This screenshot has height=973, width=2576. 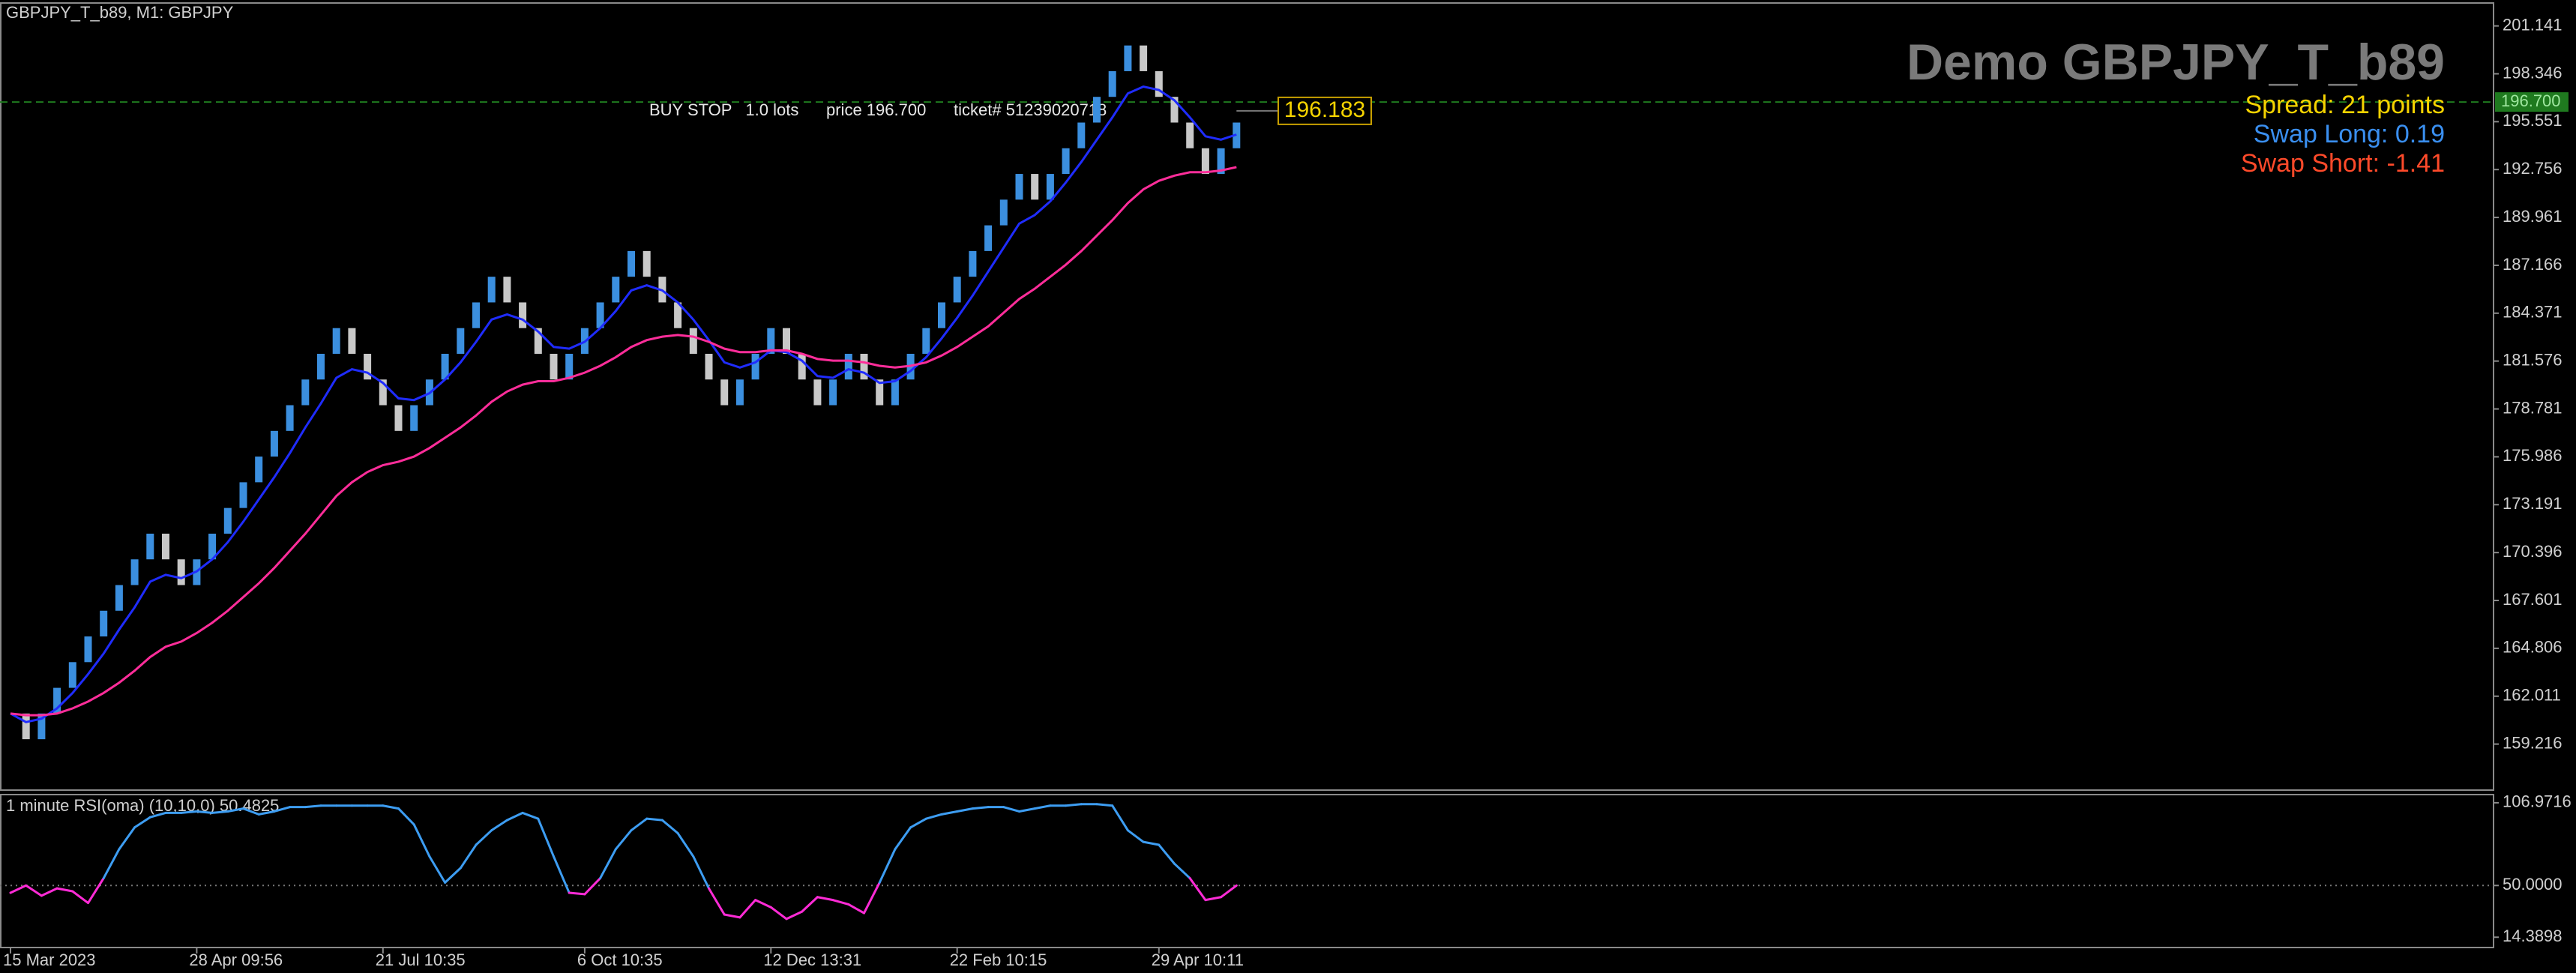 I want to click on y-tick-label: 167.601, so click(x=2533, y=599).